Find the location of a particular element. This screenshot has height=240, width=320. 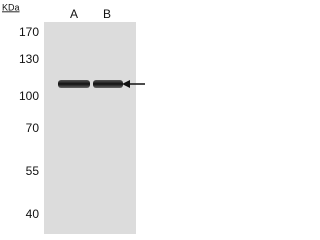

marker-label: 55 is located at coordinates (33, 171).